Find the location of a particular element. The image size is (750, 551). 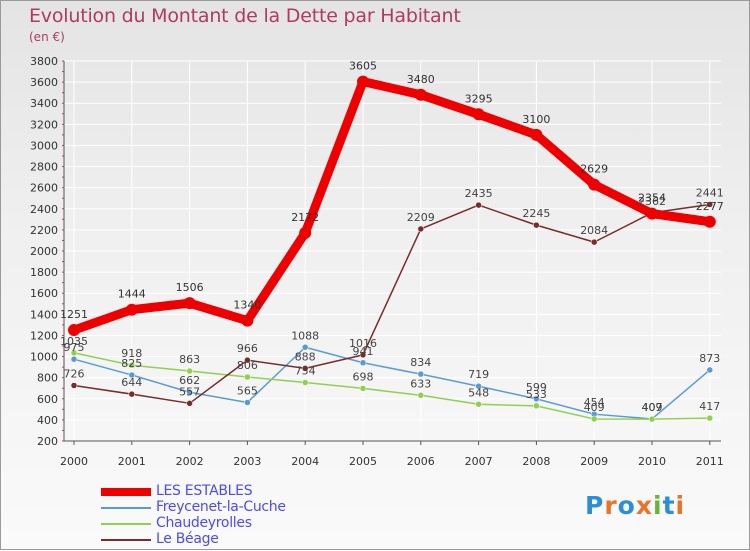

y-tick-label: 3600 is located at coordinates (44, 82).